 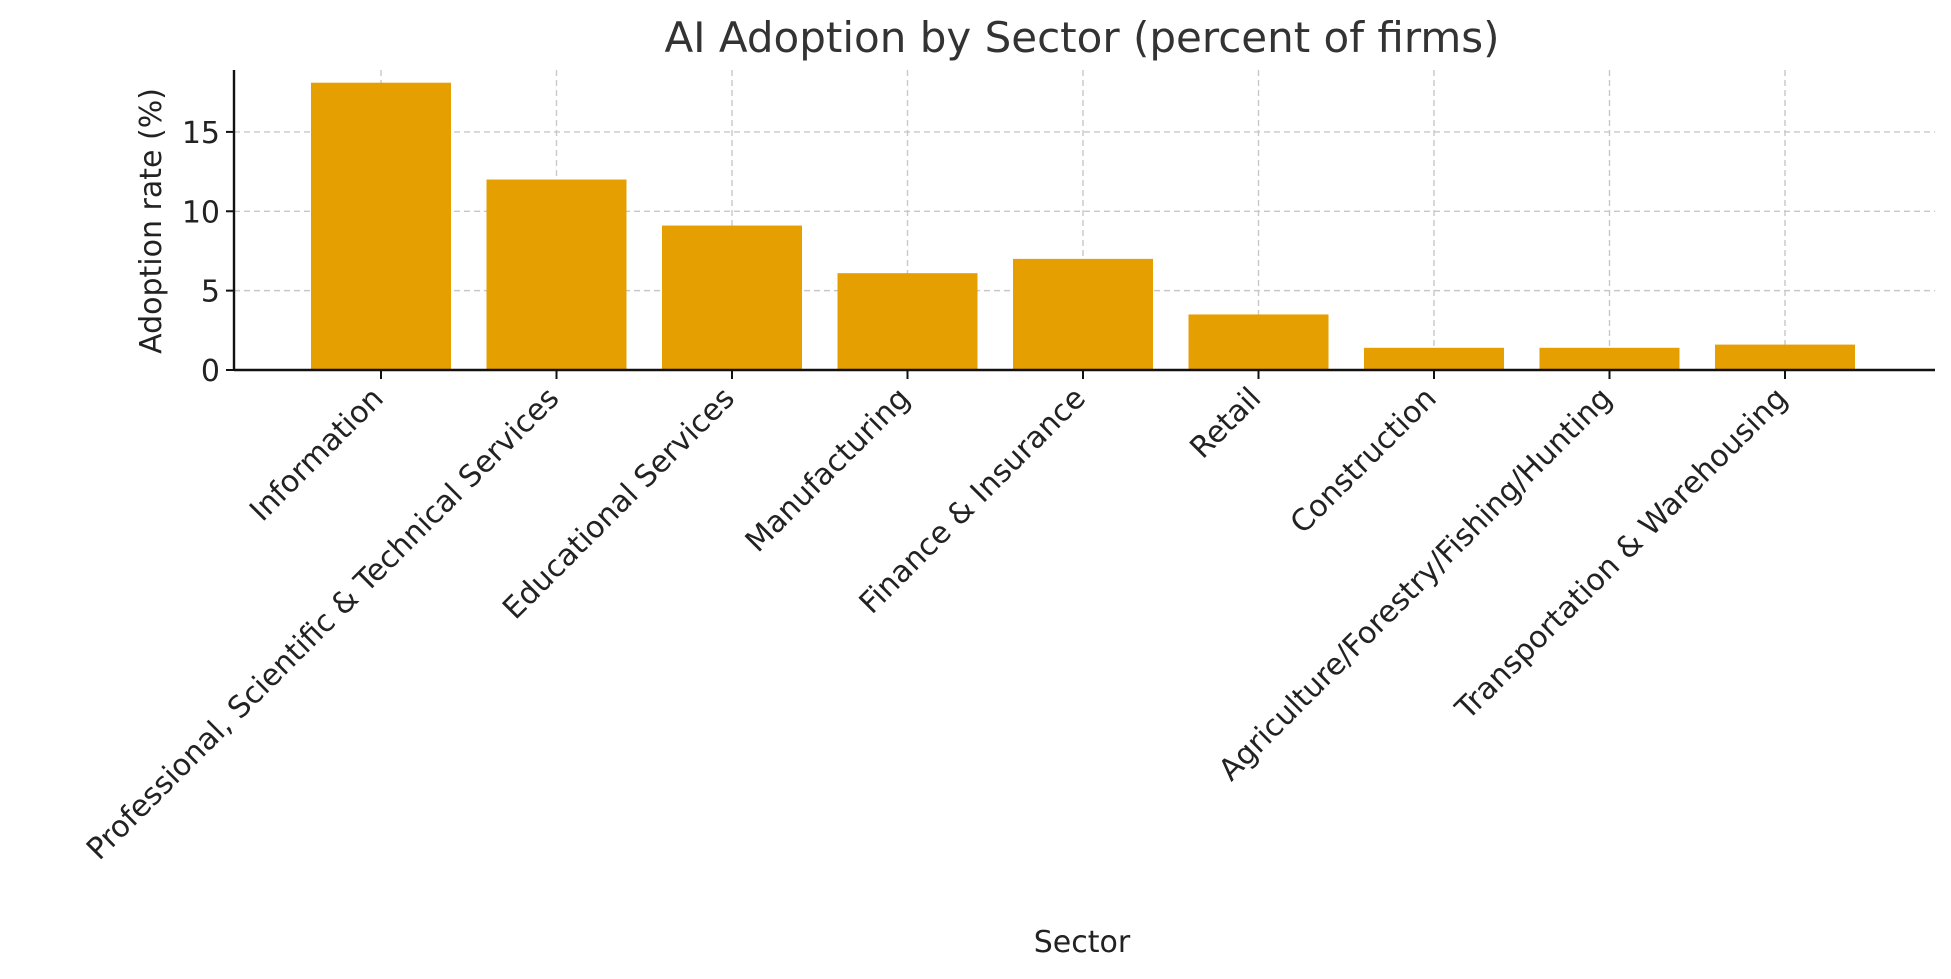 I want to click on x-tick-label: Manufacturing, so click(x=828, y=470).